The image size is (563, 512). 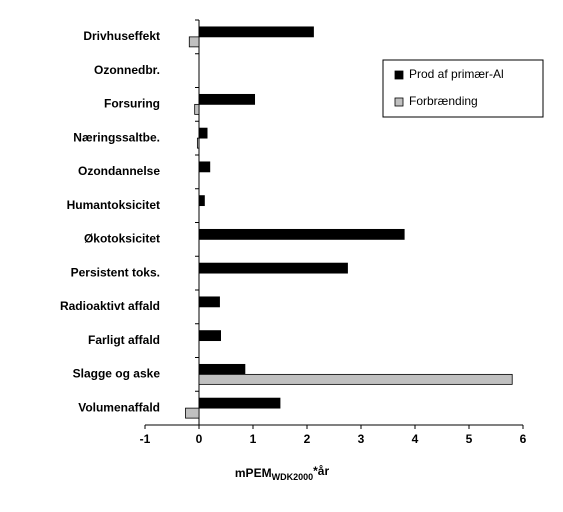 What do you see at coordinates (456, 74) in the screenshot?
I see `legend-label: Prod af primær-Al` at bounding box center [456, 74].